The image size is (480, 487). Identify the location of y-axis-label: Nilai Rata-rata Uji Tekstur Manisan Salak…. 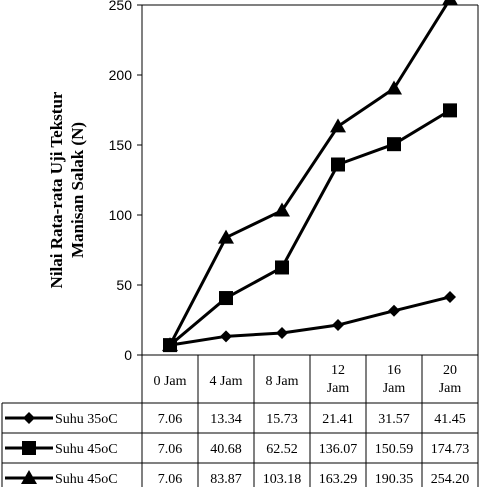
(67, 189).